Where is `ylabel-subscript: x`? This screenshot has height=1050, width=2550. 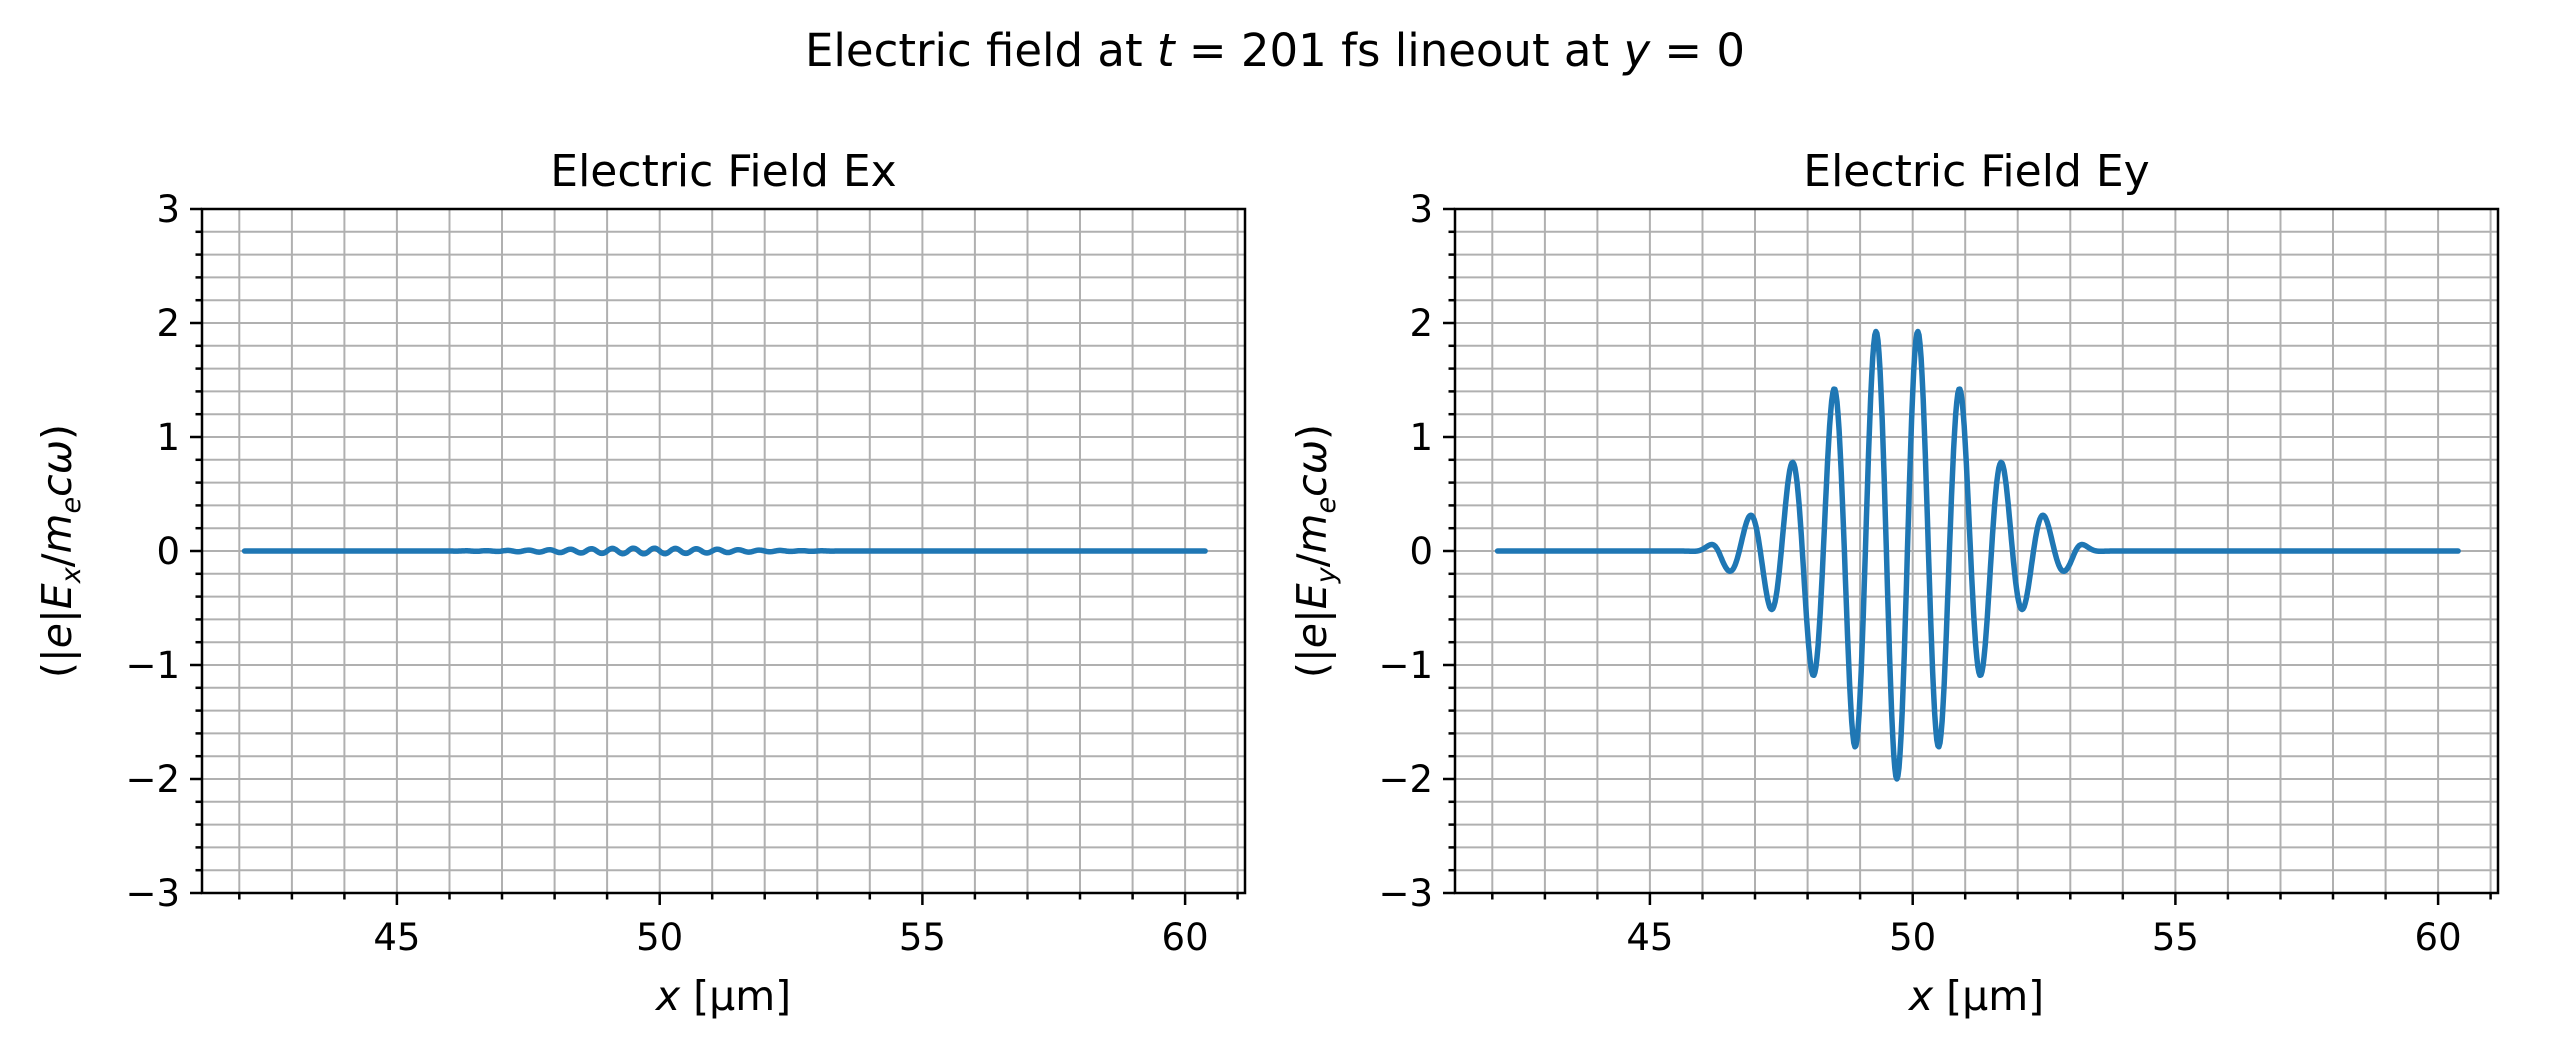
ylabel-subscript: x is located at coordinates (72, 575).